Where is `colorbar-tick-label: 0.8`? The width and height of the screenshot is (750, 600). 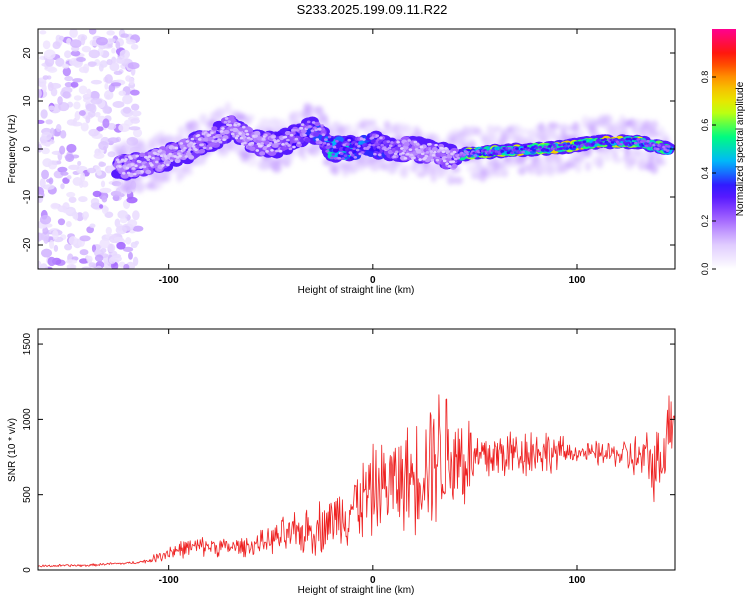 colorbar-tick-label: 0.8 is located at coordinates (705, 77).